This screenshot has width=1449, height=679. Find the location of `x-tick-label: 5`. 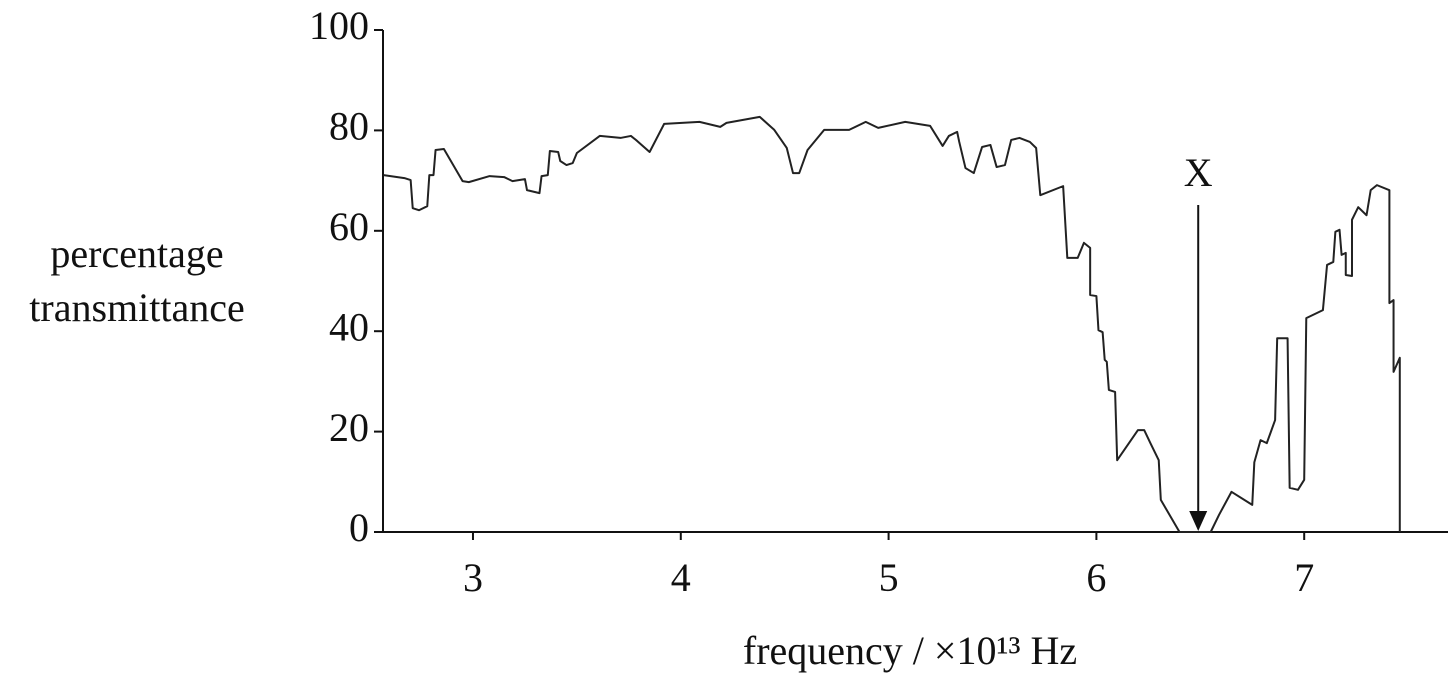

x-tick-label: 5 is located at coordinates (889, 577).